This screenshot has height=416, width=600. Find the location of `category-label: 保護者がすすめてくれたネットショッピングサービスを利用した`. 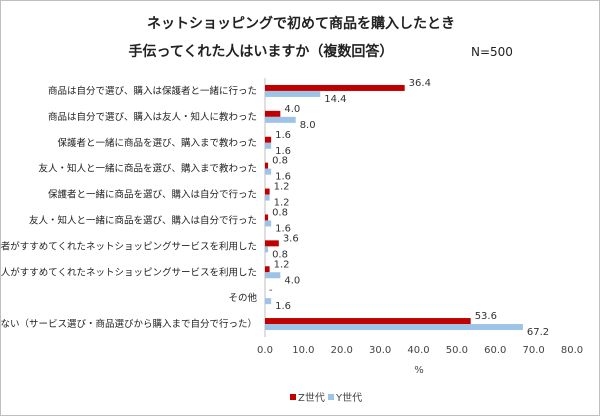

category-label: 保護者がすすめてくれたネットショッピングサービスを利用した is located at coordinates (129, 246).